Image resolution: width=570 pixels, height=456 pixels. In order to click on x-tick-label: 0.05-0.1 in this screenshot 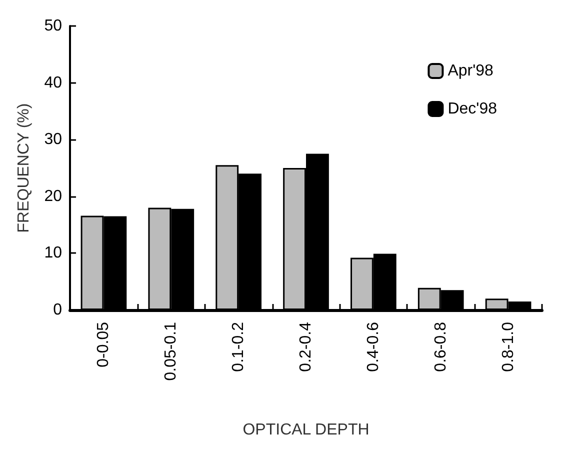, I will do `click(171, 351)`.